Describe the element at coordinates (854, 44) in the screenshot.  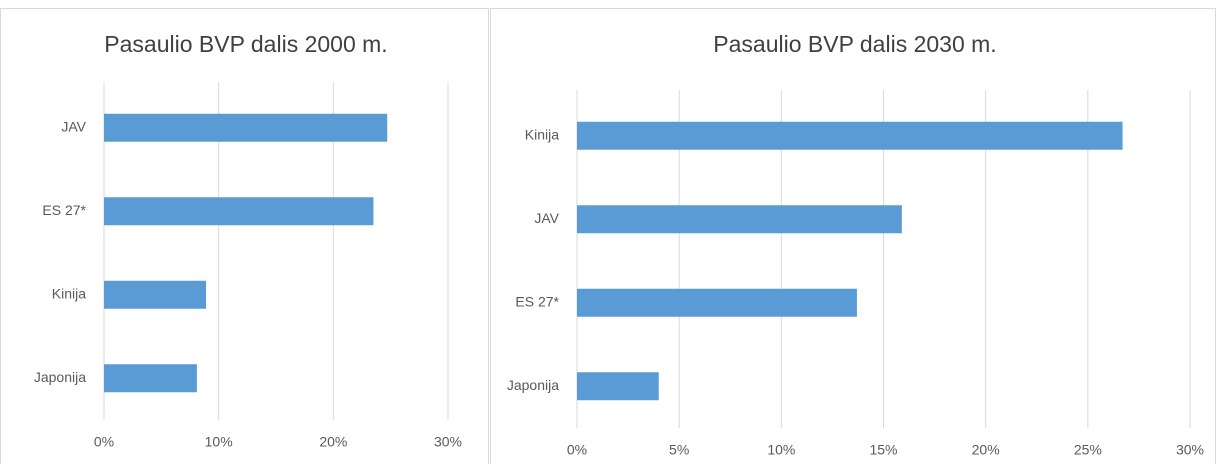
I see `chart-title: Pasaulio BVP dalis 2030 m.` at that location.